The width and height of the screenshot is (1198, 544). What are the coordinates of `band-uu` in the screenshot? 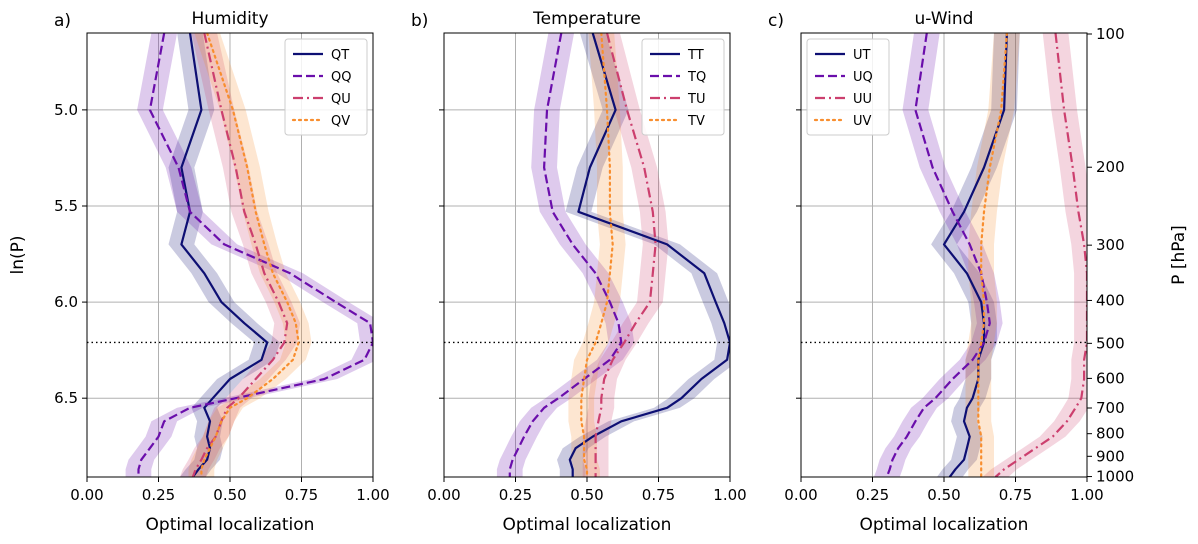 It's located at (1034, 255).